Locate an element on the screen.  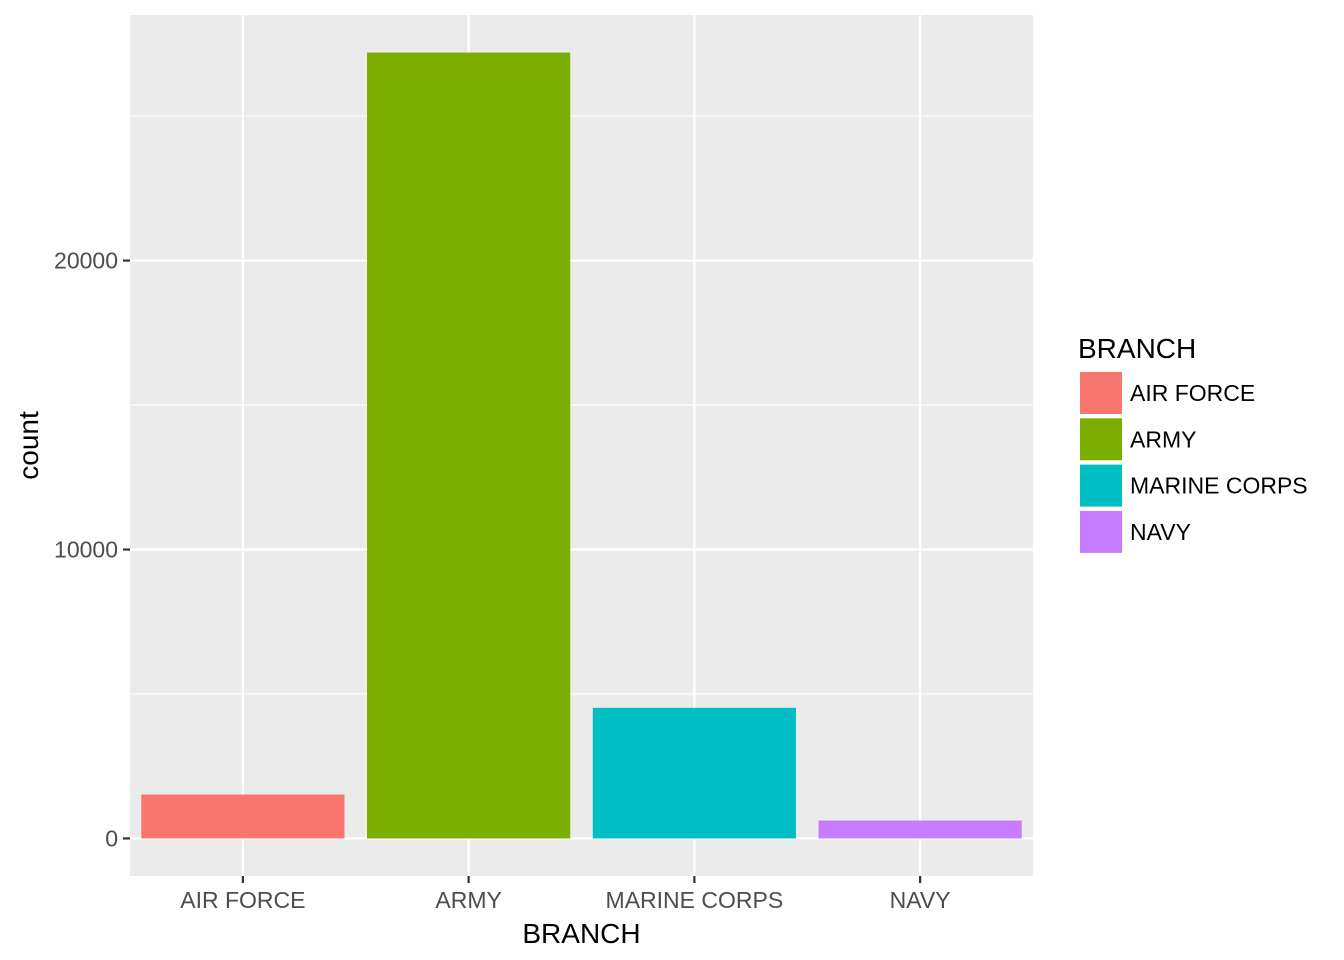
bar-navy is located at coordinates (920, 829).